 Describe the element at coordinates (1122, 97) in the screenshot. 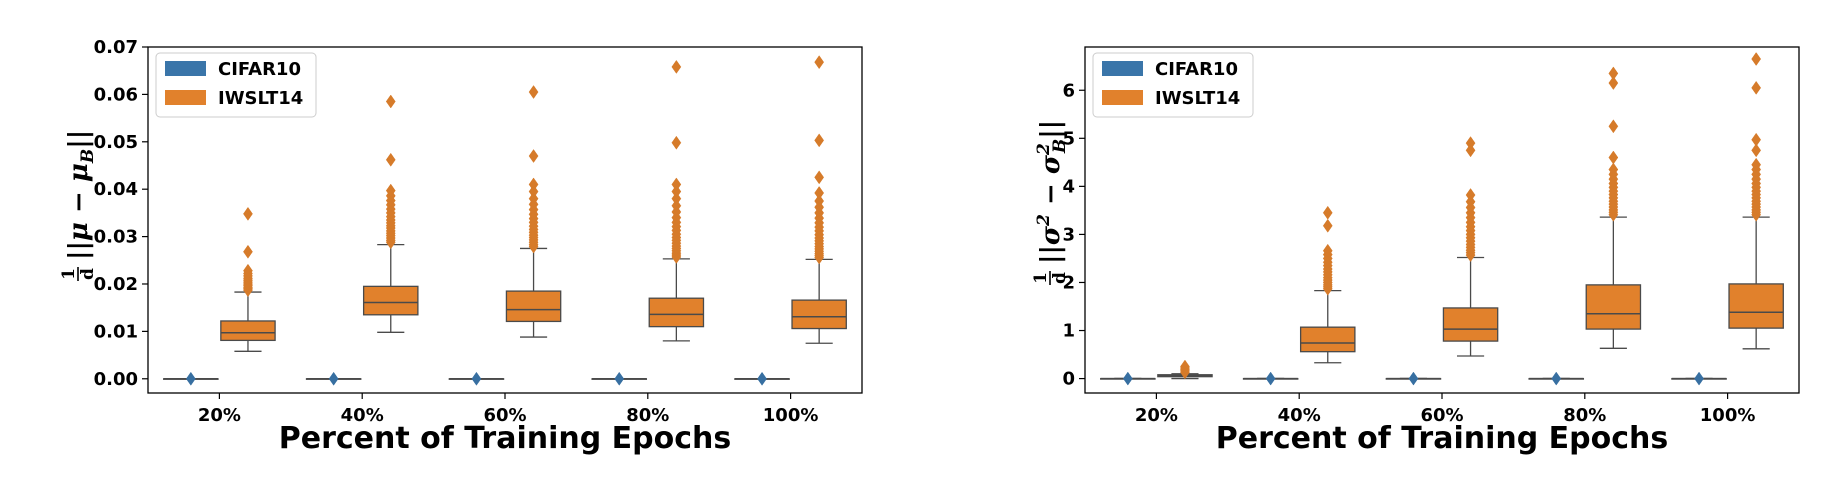

I see `legend-swatch-iwslt14` at that location.